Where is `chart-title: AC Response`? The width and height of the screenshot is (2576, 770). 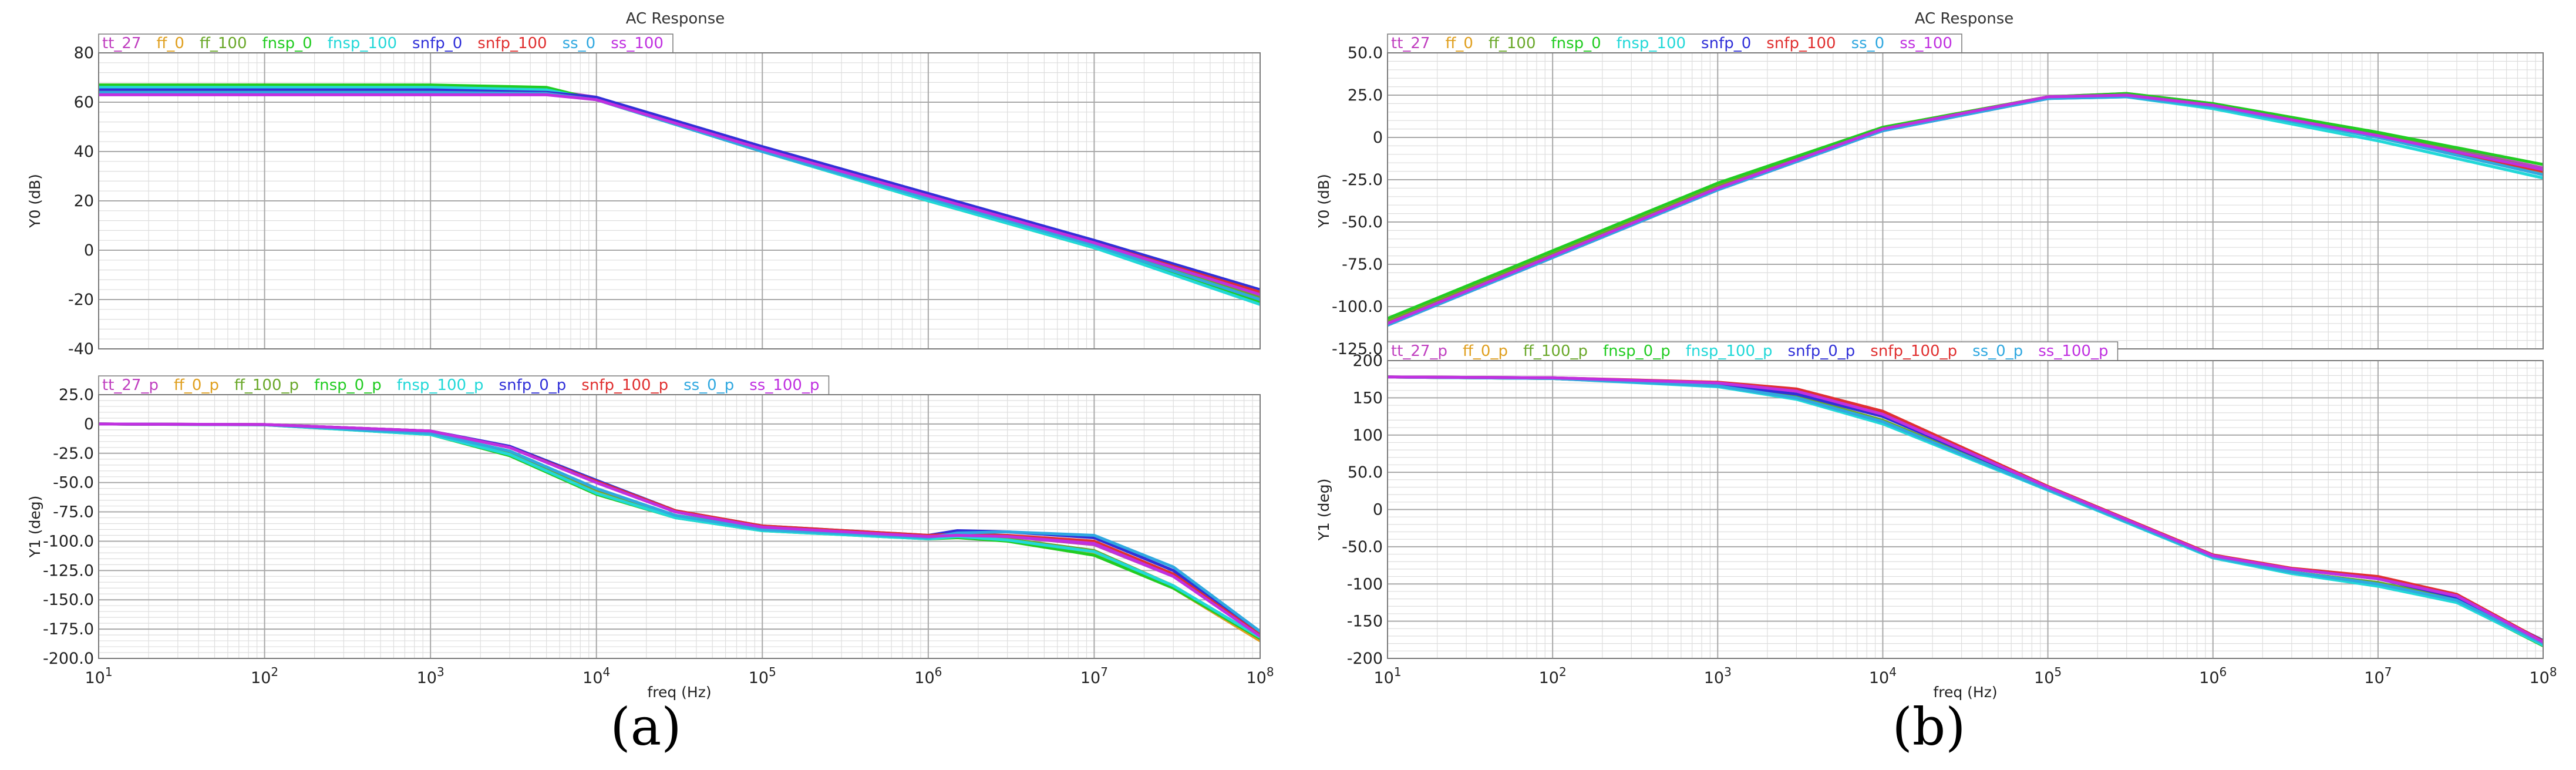 chart-title: AC Response is located at coordinates (1964, 19).